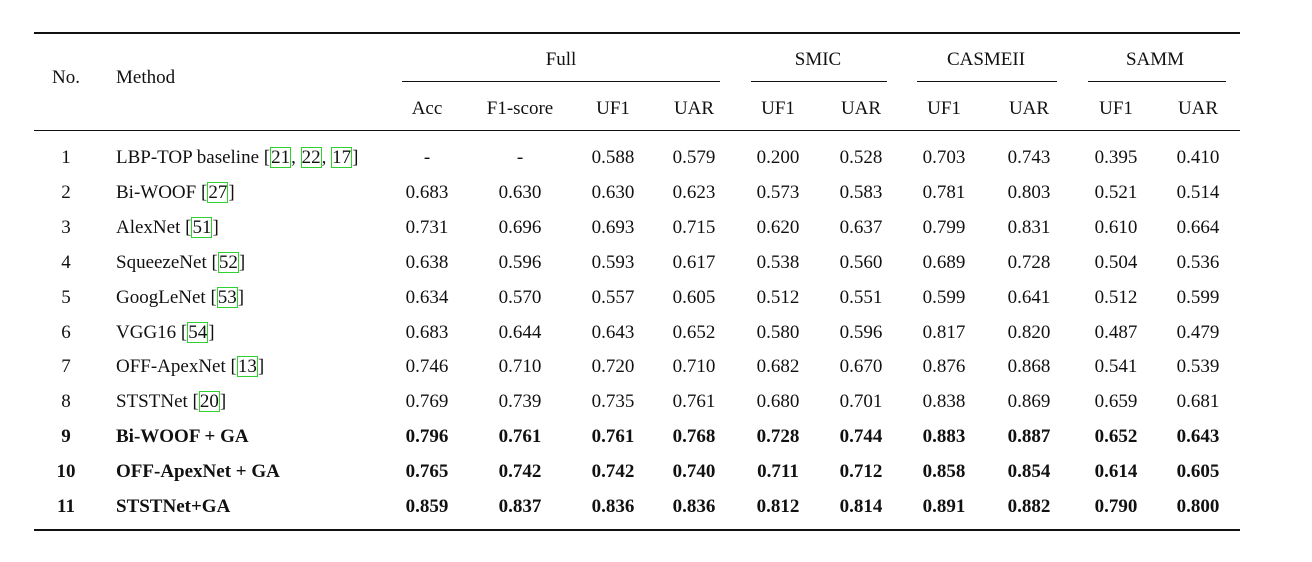 The width and height of the screenshot is (1312, 562). What do you see at coordinates (1116, 157) in the screenshot?
I see `table-cell: 0.395` at bounding box center [1116, 157].